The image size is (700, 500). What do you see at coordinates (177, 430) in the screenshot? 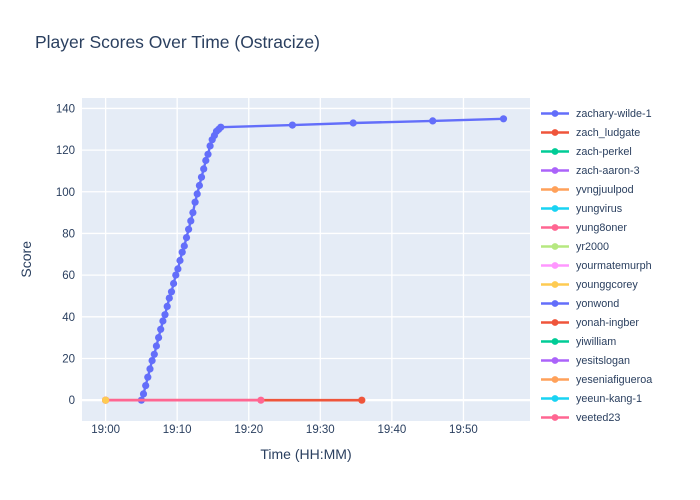
I see `x-tick-label: 19:10` at bounding box center [177, 430].